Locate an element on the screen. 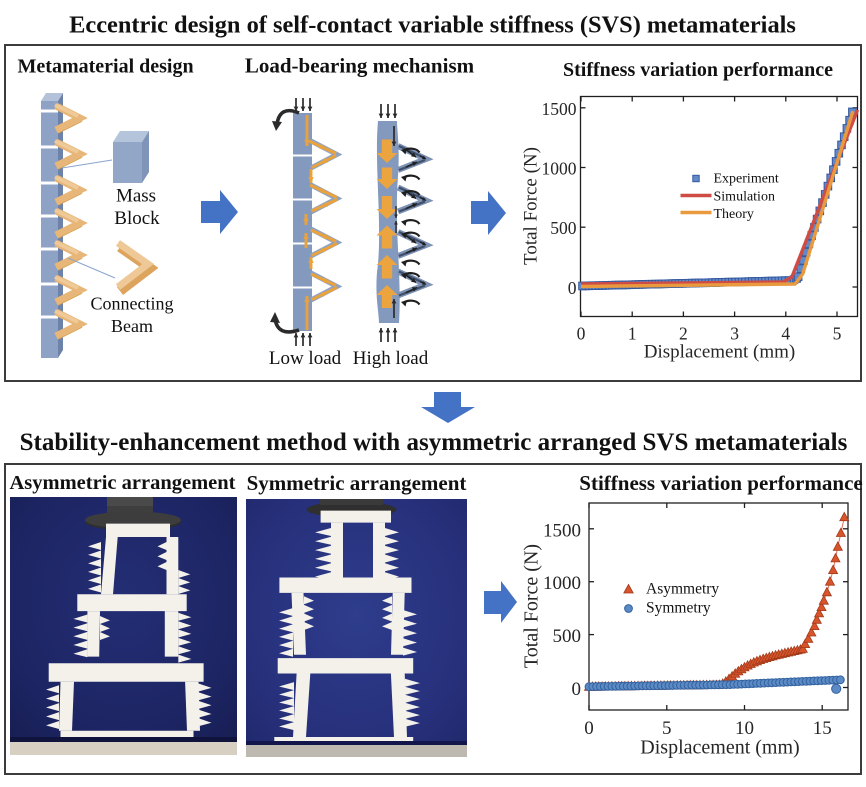  svg-text: Asymmetric arrangement is located at coordinates (123, 483).